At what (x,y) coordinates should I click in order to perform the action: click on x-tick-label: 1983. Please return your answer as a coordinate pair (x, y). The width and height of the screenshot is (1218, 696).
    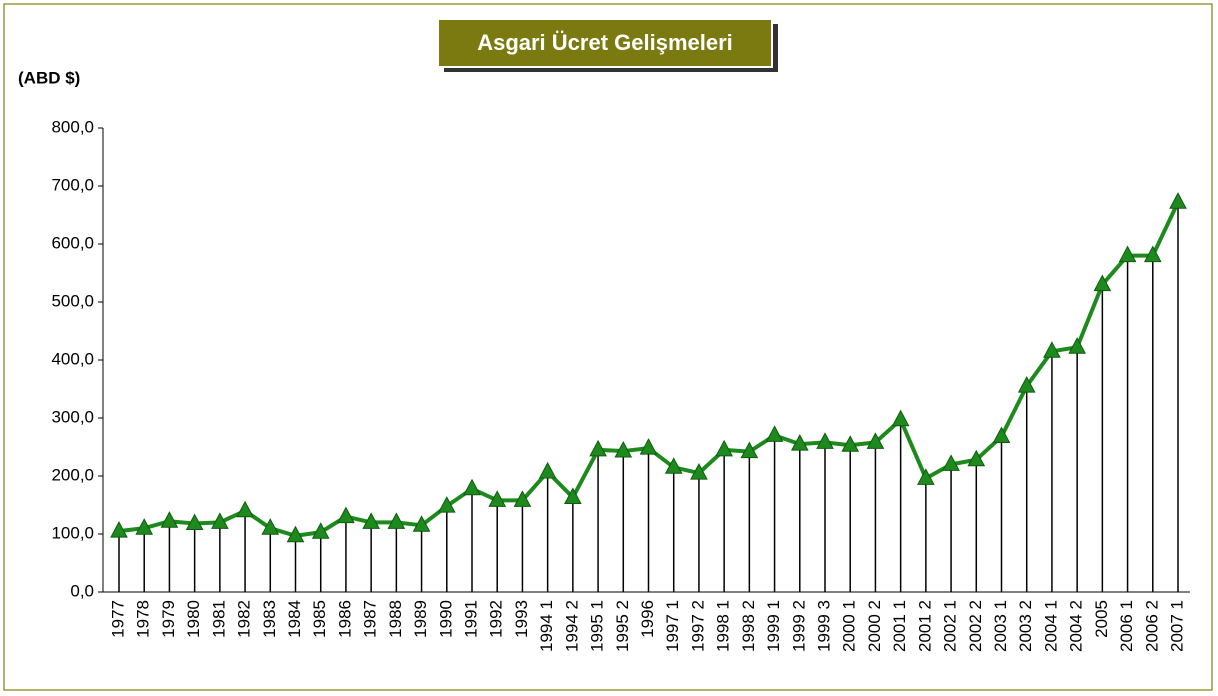
    Looking at the image, I should click on (269, 619).